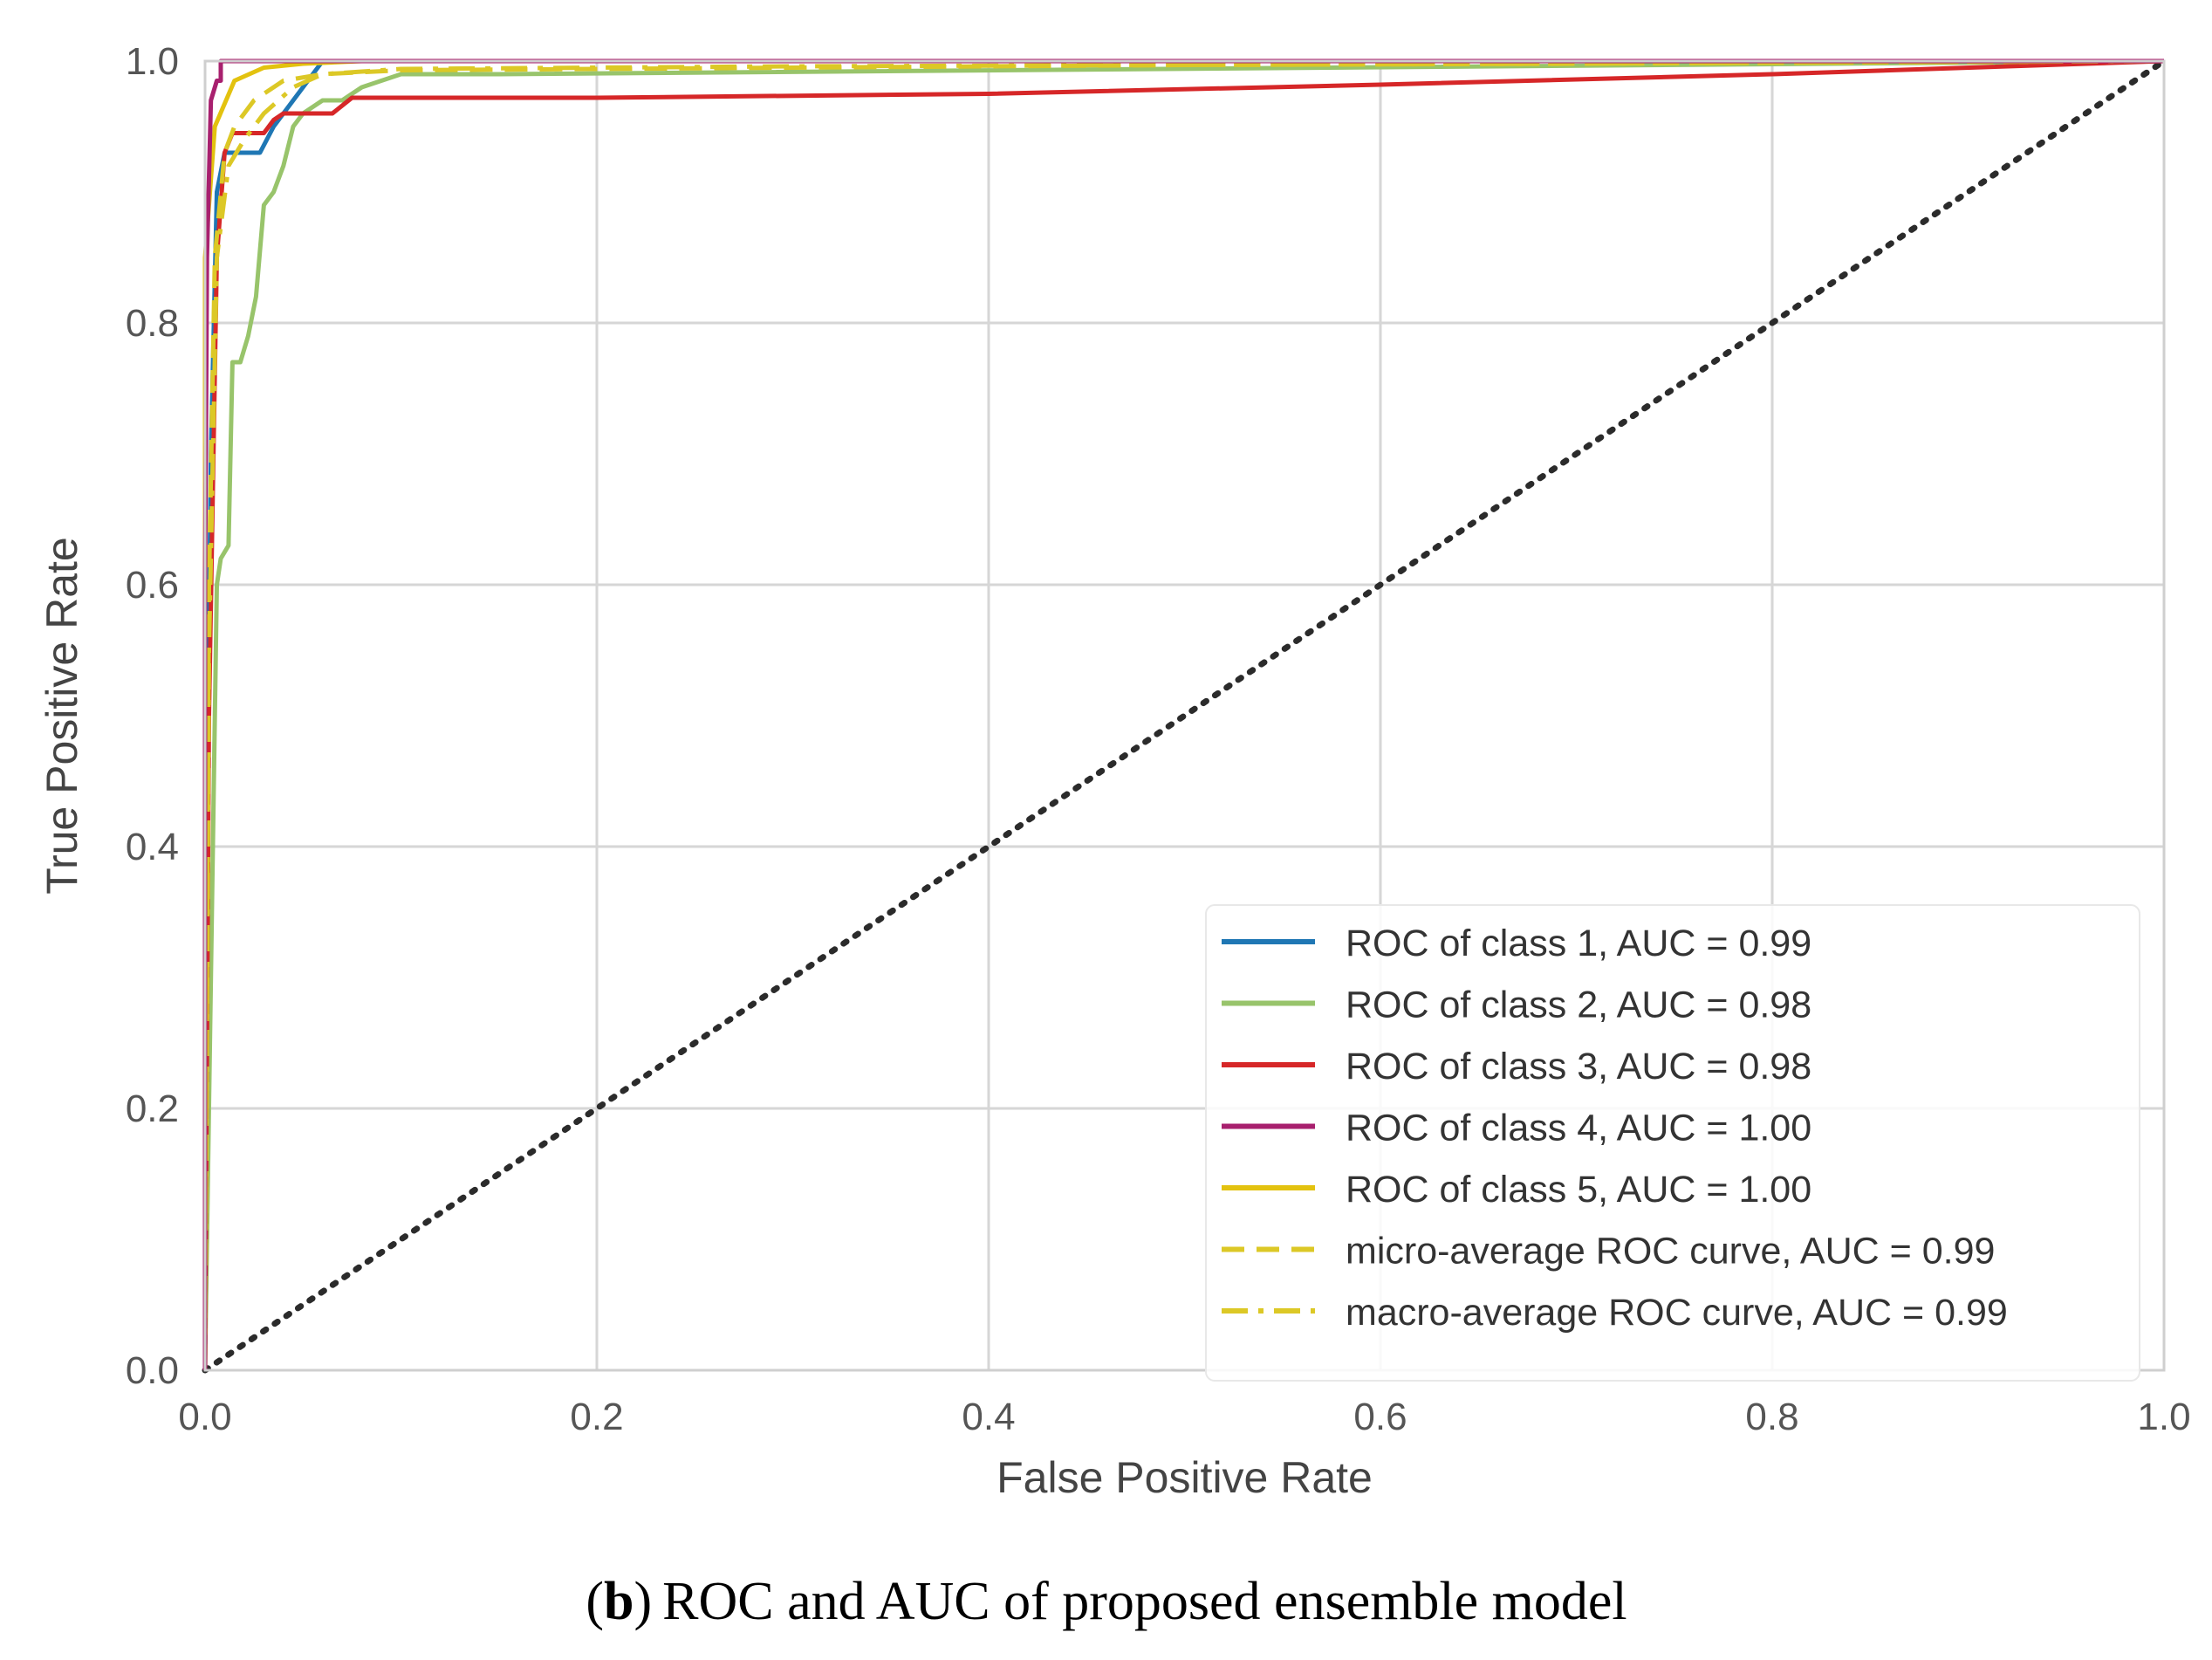  I want to click on legend-label-3: ROC of class 3, AUC = 0.98, so click(1578, 1066).